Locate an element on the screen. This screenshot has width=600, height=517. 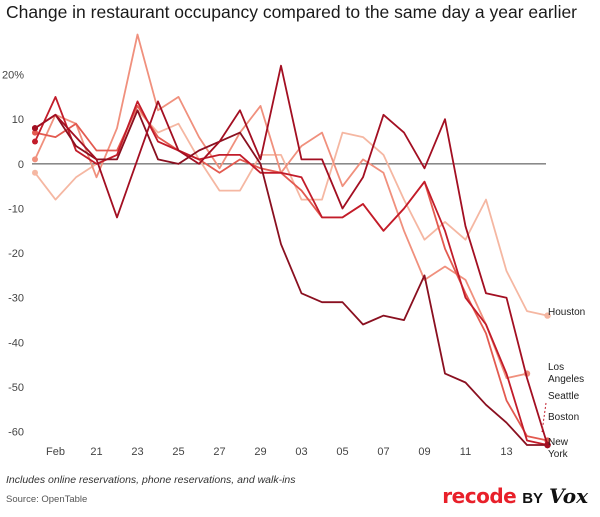
x-tick-label: 09 is located at coordinates (424, 452).